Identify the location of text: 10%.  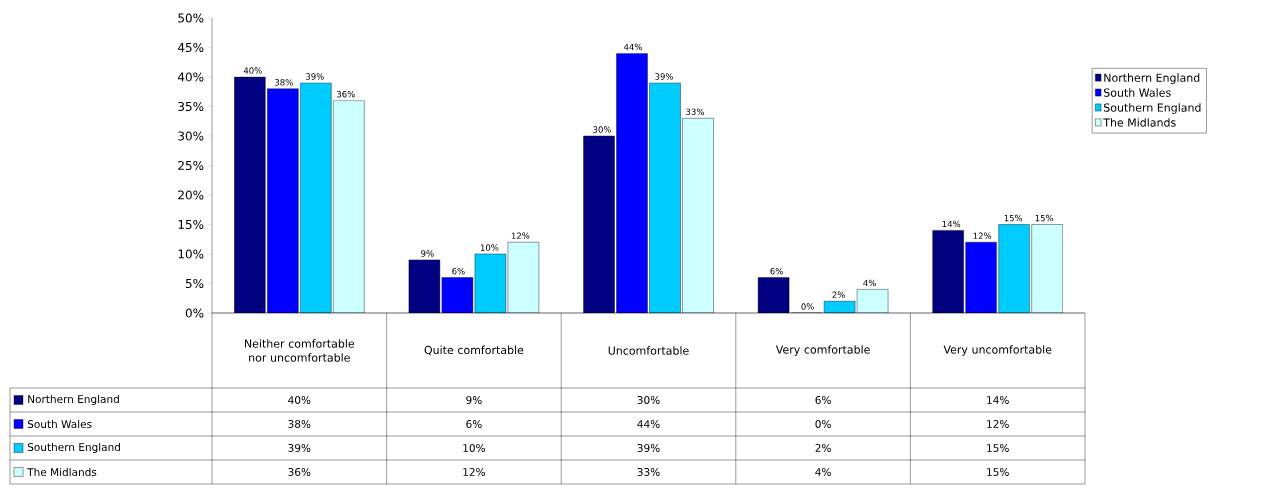
(489, 247).